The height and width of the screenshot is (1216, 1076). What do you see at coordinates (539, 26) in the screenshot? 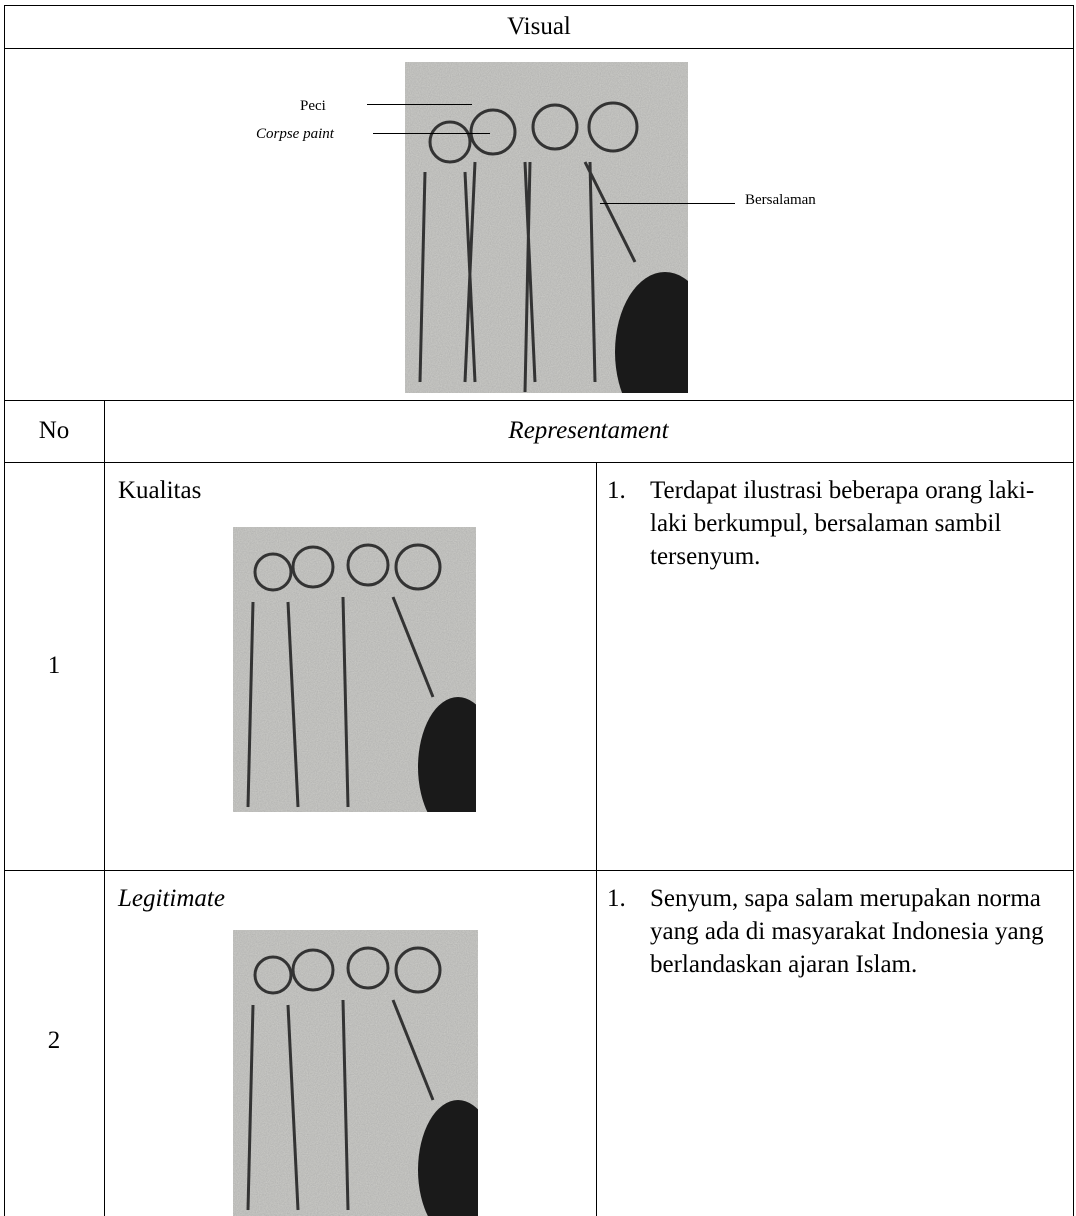
I see `visual-header: Visual` at bounding box center [539, 26].